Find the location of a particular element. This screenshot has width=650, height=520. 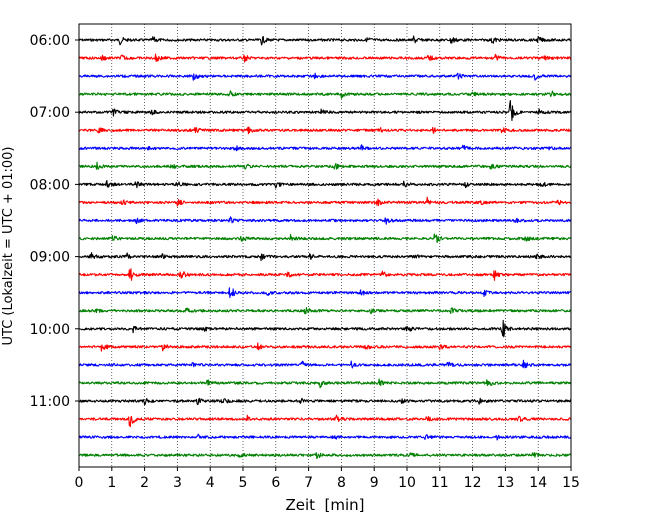

seismic-trace-0845: 08:45 is located at coordinates (325, 238).